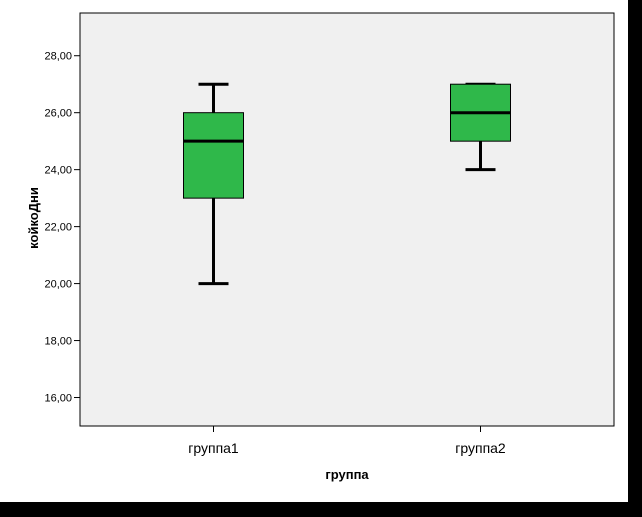  I want to click on box-группа2, so click(480, 127).